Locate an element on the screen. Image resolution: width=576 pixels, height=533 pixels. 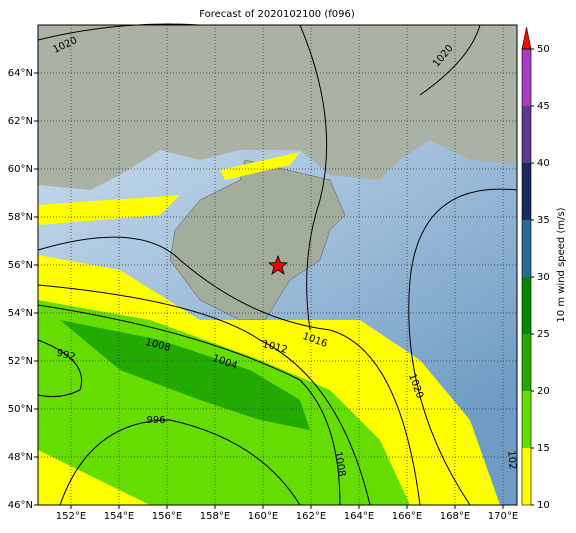
lon-tick-label: 152°E is located at coordinates (71, 516).